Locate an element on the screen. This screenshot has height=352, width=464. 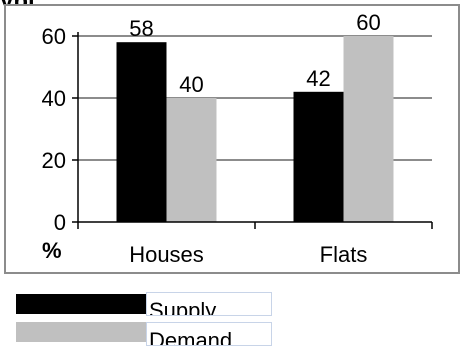
legend-label-supply: Supply is located at coordinates (209, 304).